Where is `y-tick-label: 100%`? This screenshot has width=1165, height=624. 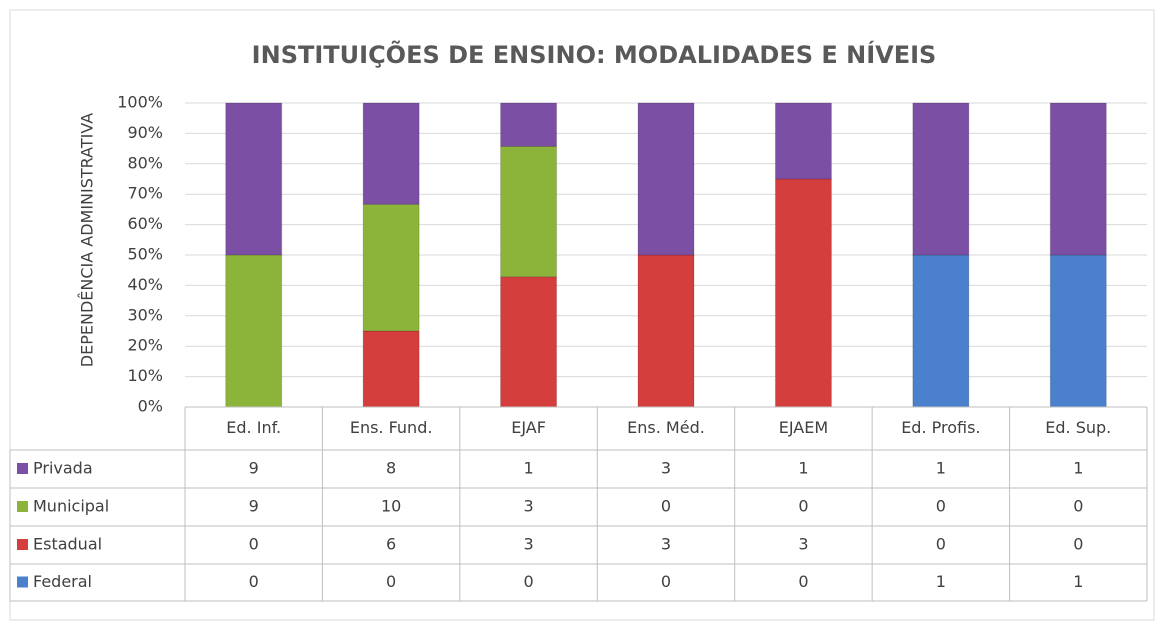
y-tick-label: 100% is located at coordinates (140, 102).